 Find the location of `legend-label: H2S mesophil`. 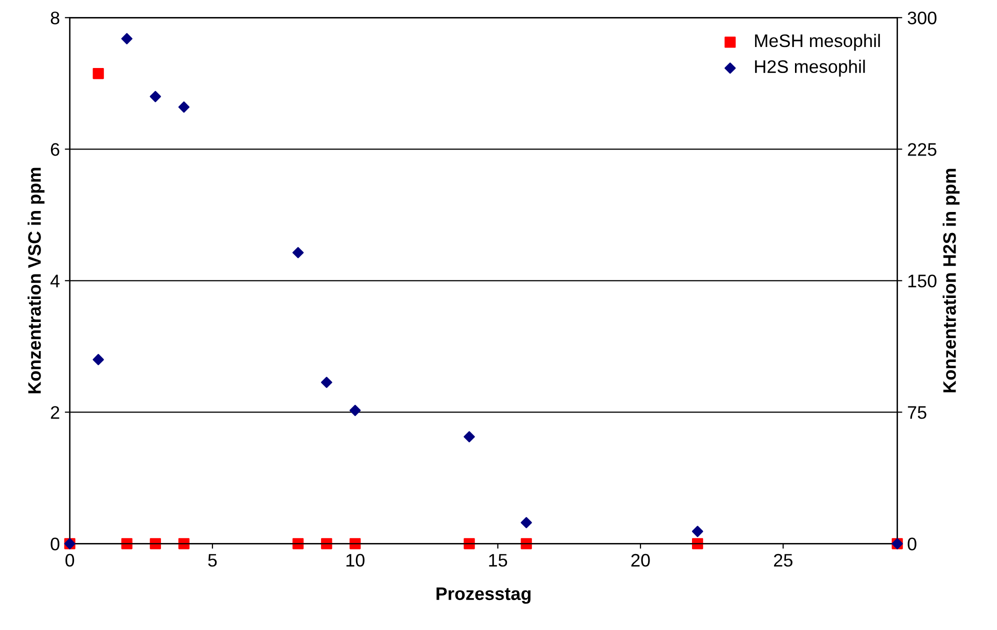

legend-label: H2S mesophil is located at coordinates (810, 68).